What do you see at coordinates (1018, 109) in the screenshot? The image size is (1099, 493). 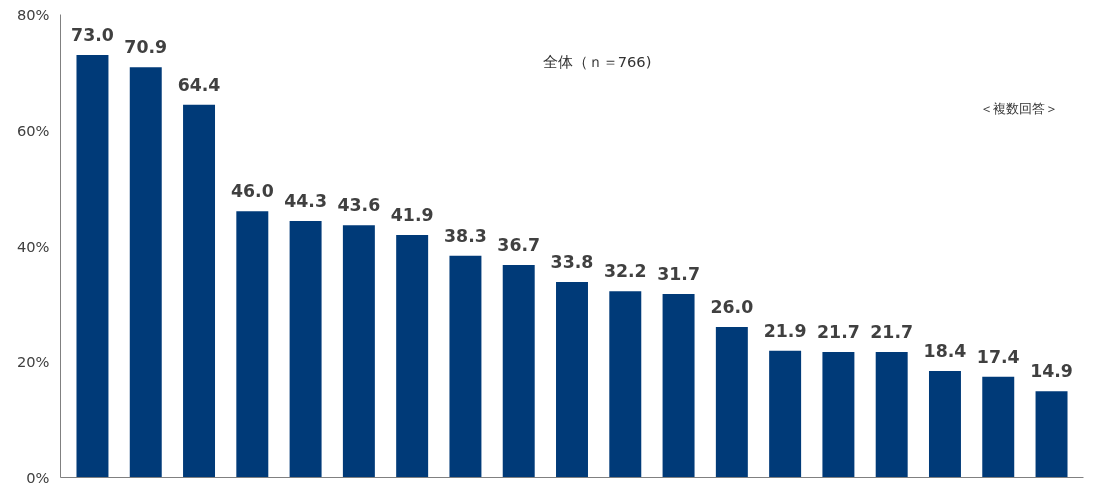 I see `annotation: ＜複数回答＞` at bounding box center [1018, 109].